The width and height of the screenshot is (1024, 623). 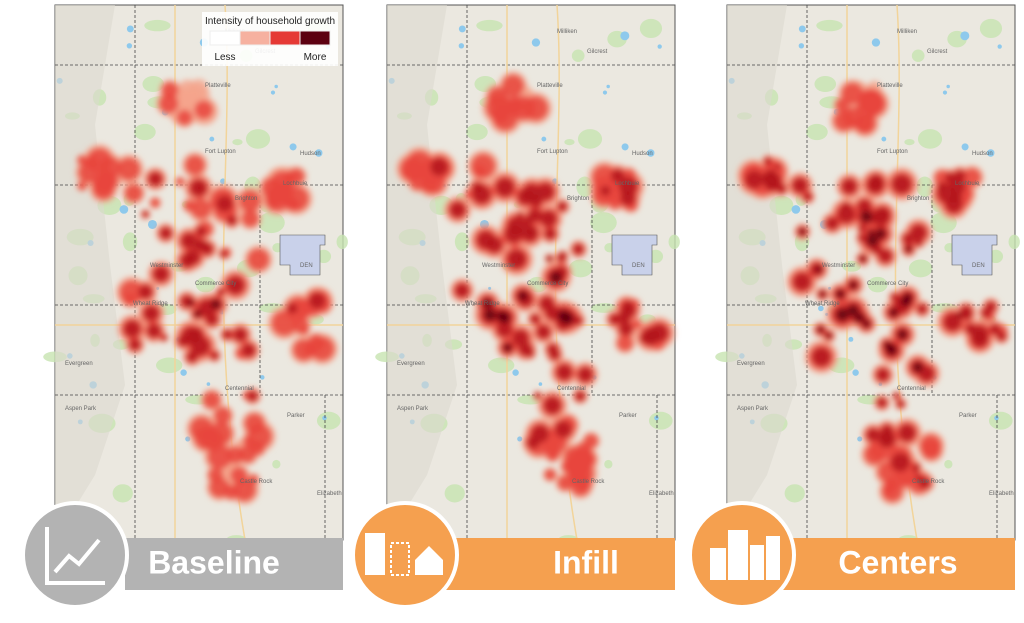 I want to click on icon, so click(x=404, y=554).